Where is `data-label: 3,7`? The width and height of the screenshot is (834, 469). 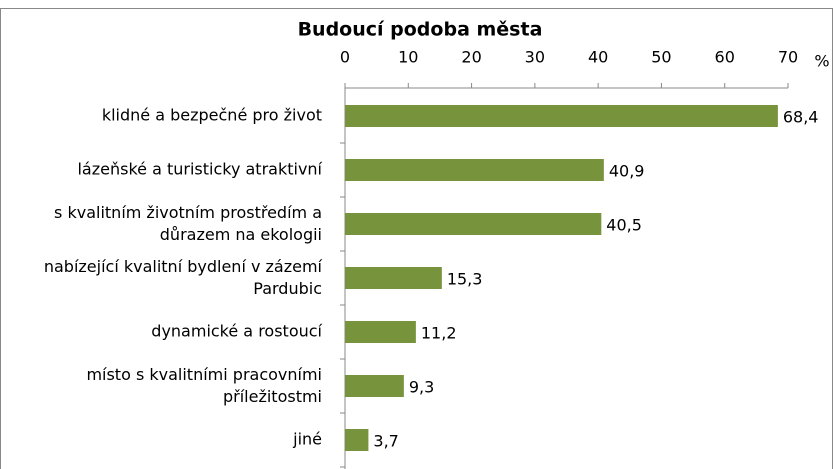
data-label: 3,7 is located at coordinates (385, 441).